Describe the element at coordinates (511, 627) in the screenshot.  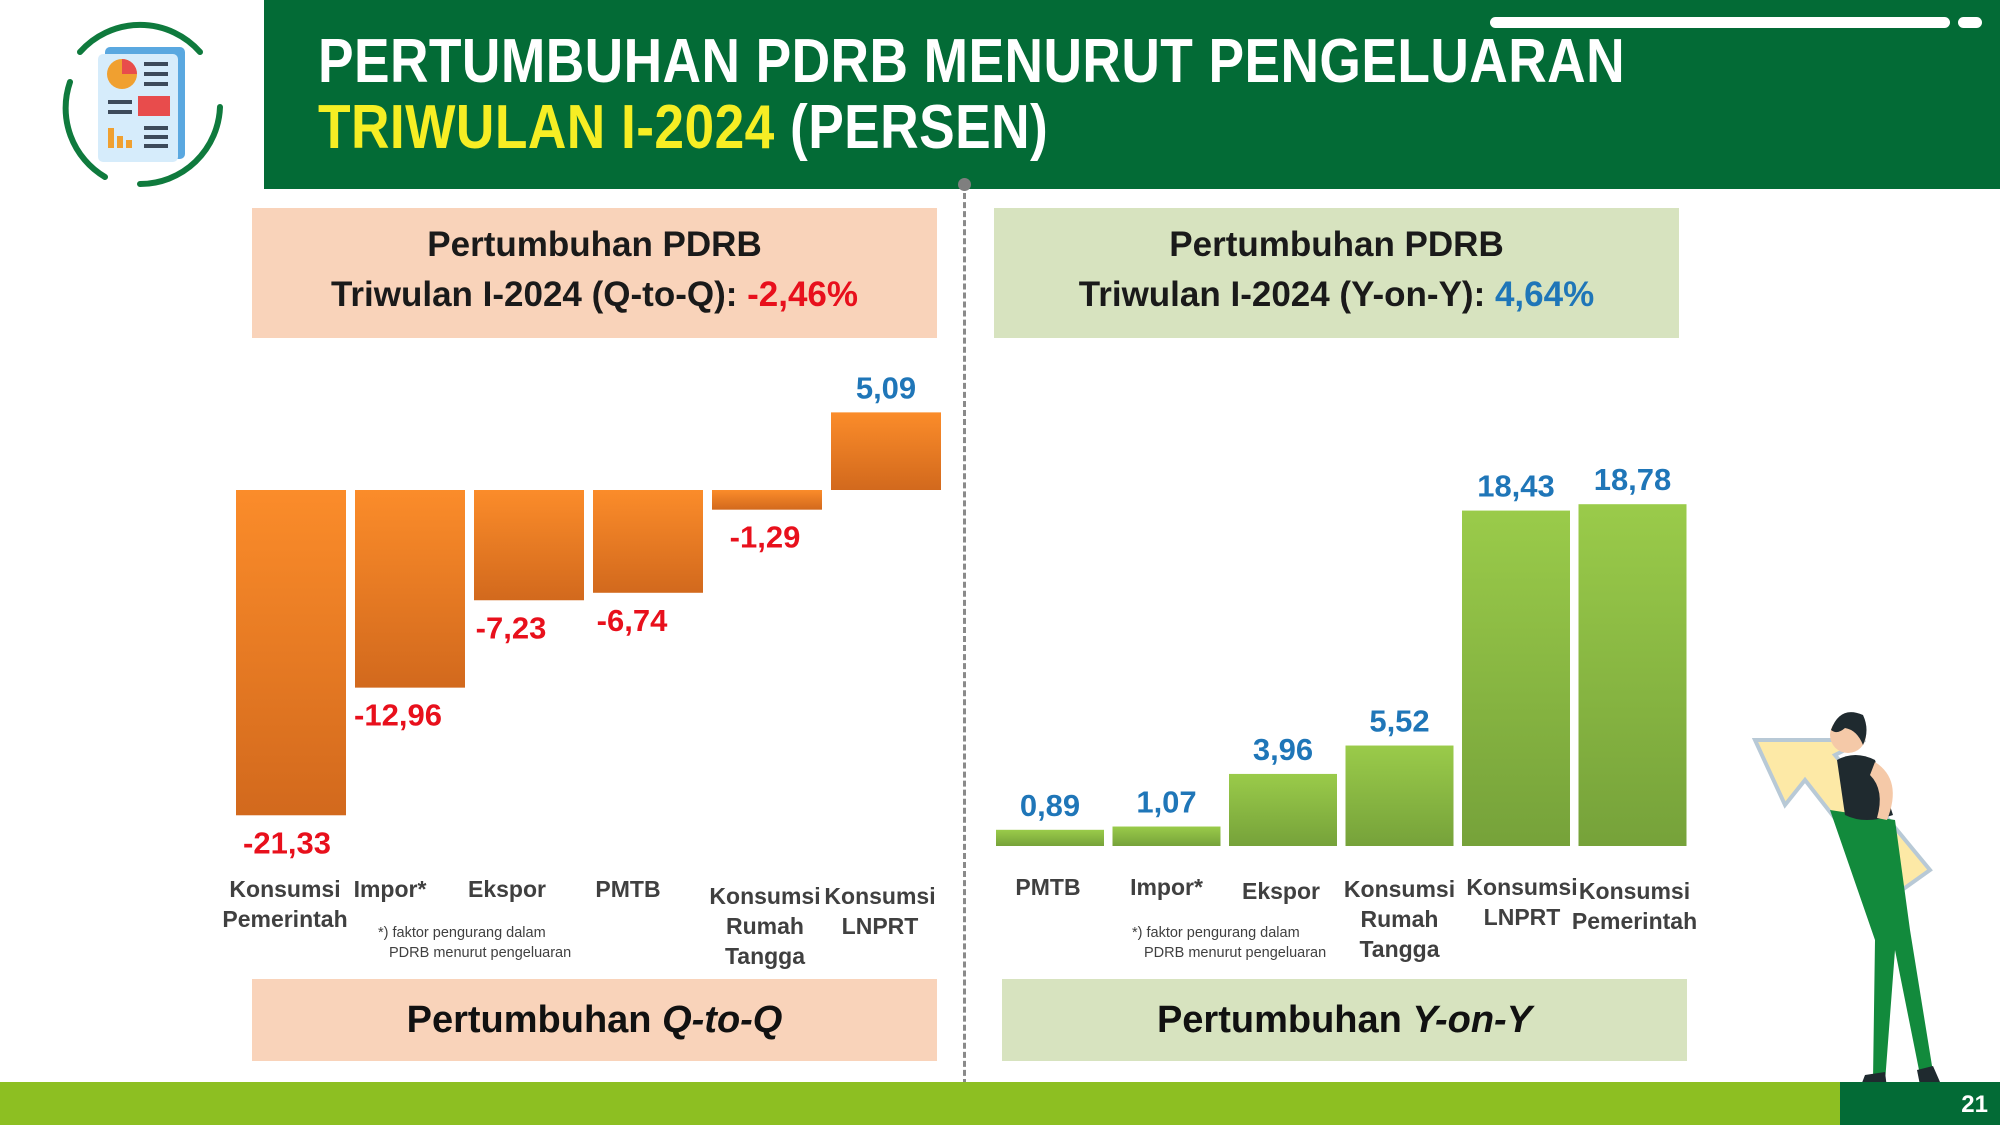
I see `qtq-value-label: -7,23` at that location.